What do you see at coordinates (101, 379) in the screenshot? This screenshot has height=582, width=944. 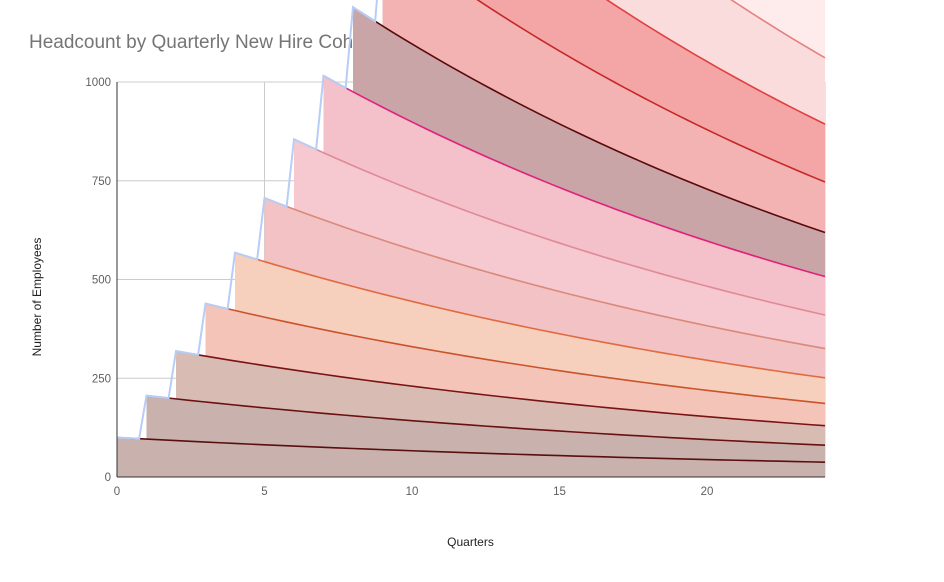 I see `y-tick-label: 250` at bounding box center [101, 379].